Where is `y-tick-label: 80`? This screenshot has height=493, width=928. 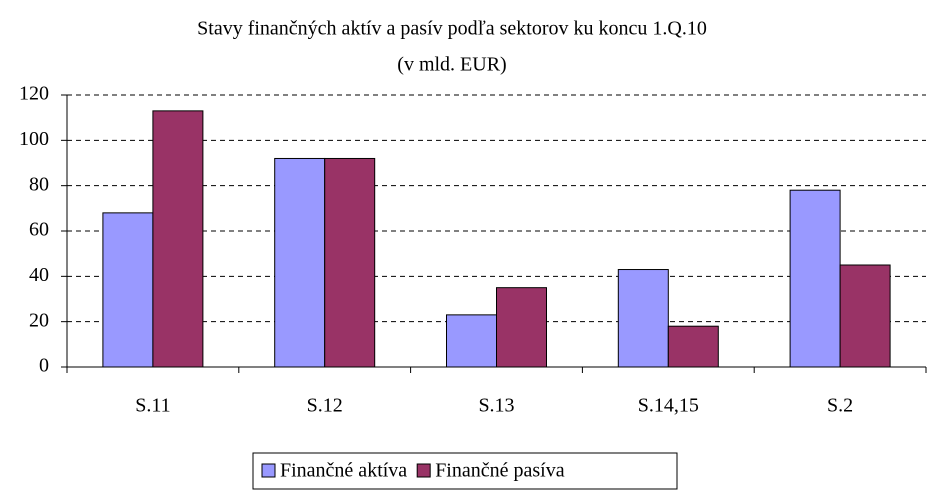
y-tick-label: 80 is located at coordinates (39, 184).